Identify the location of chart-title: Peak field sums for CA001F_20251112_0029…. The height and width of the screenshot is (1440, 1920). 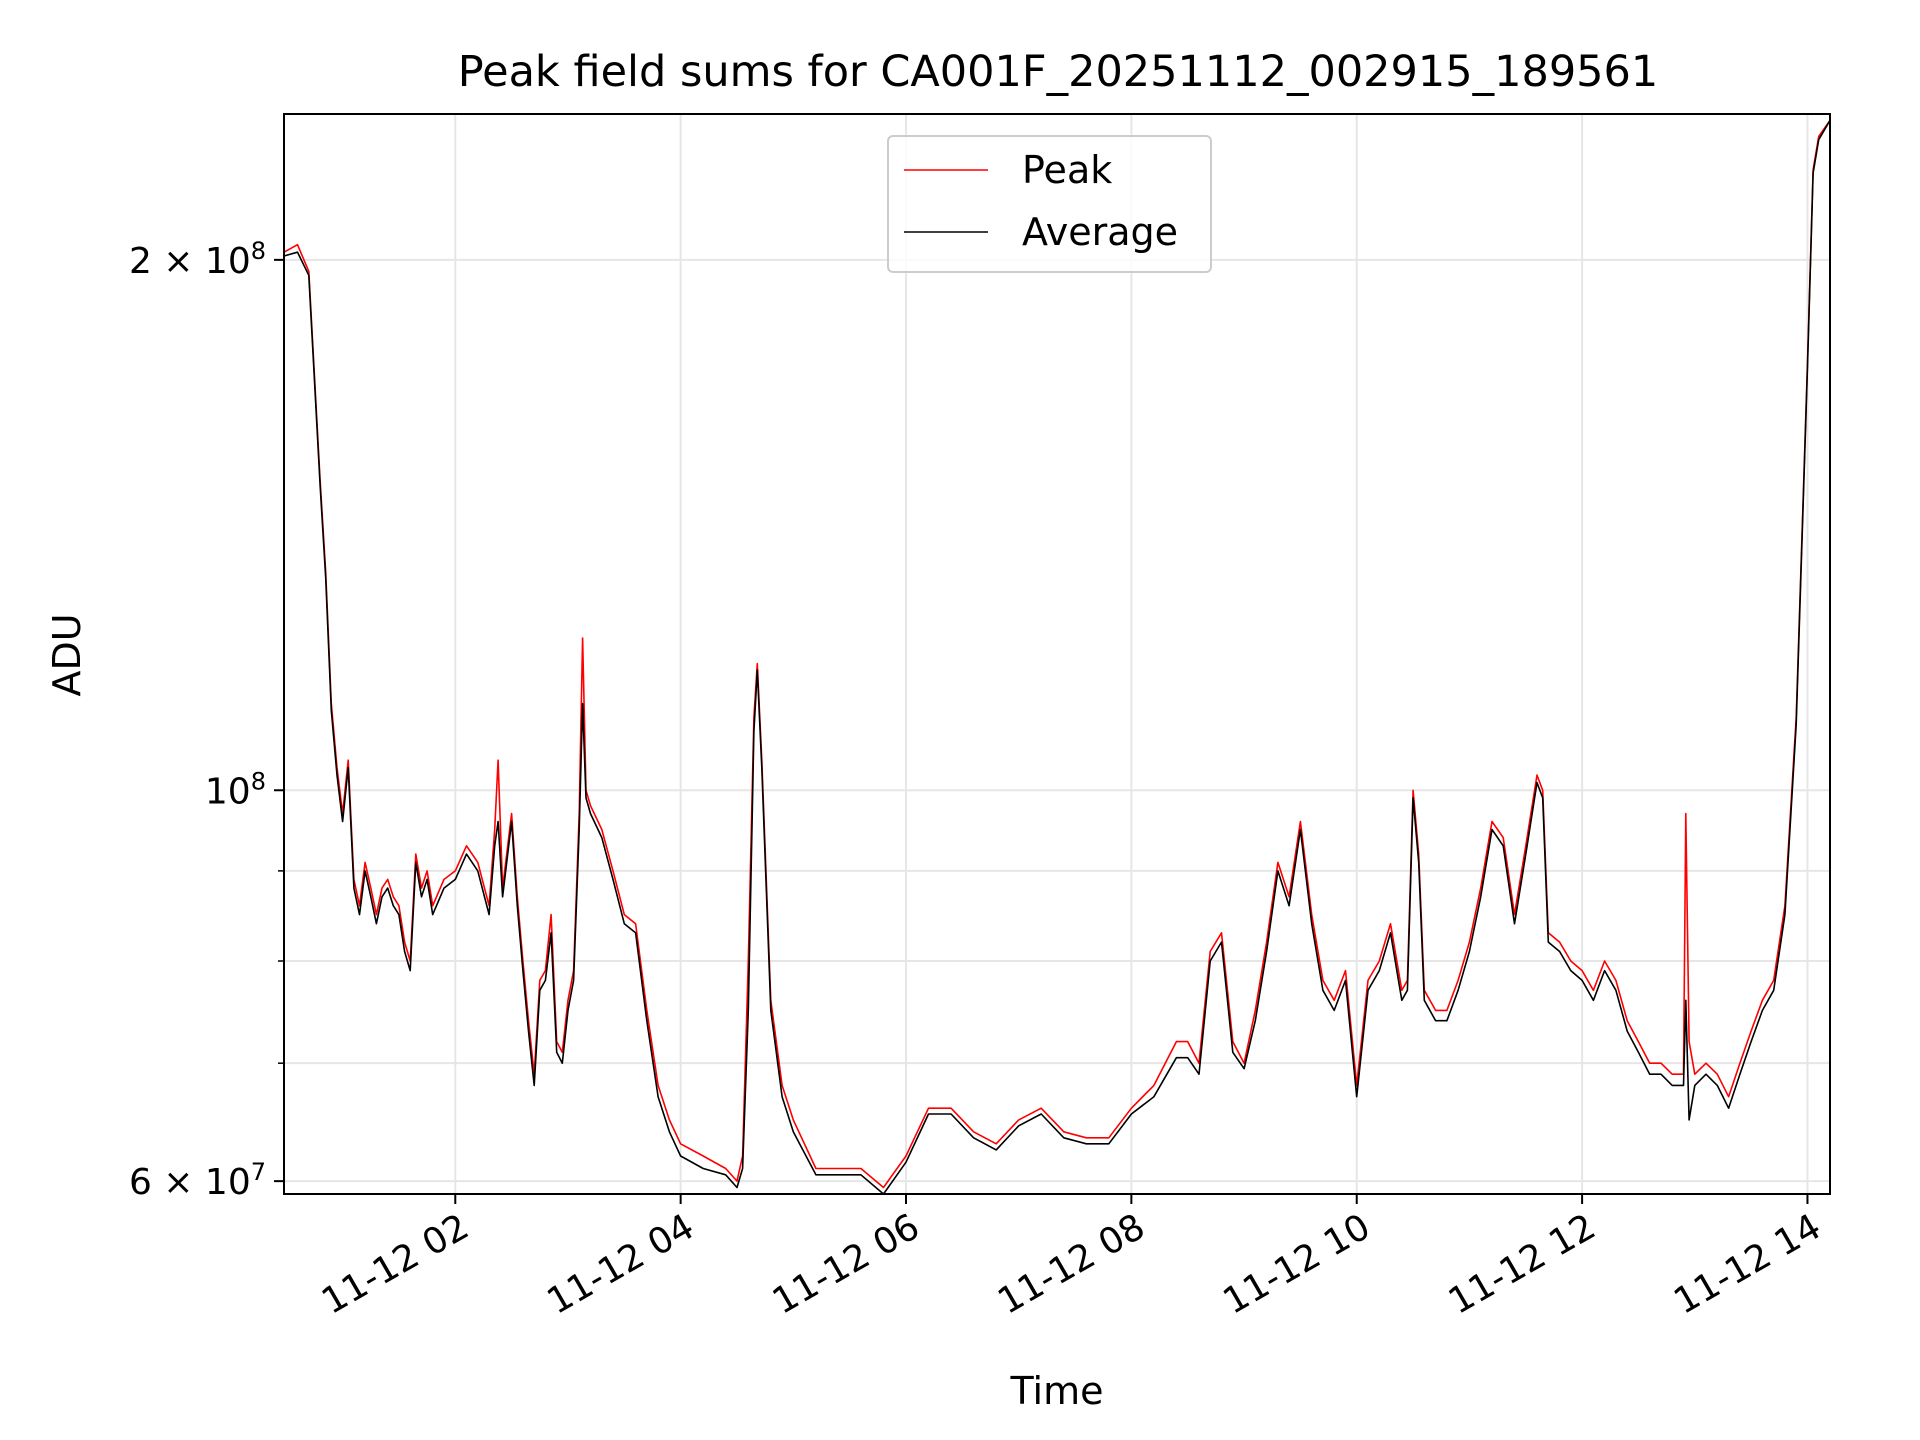
(1058, 72).